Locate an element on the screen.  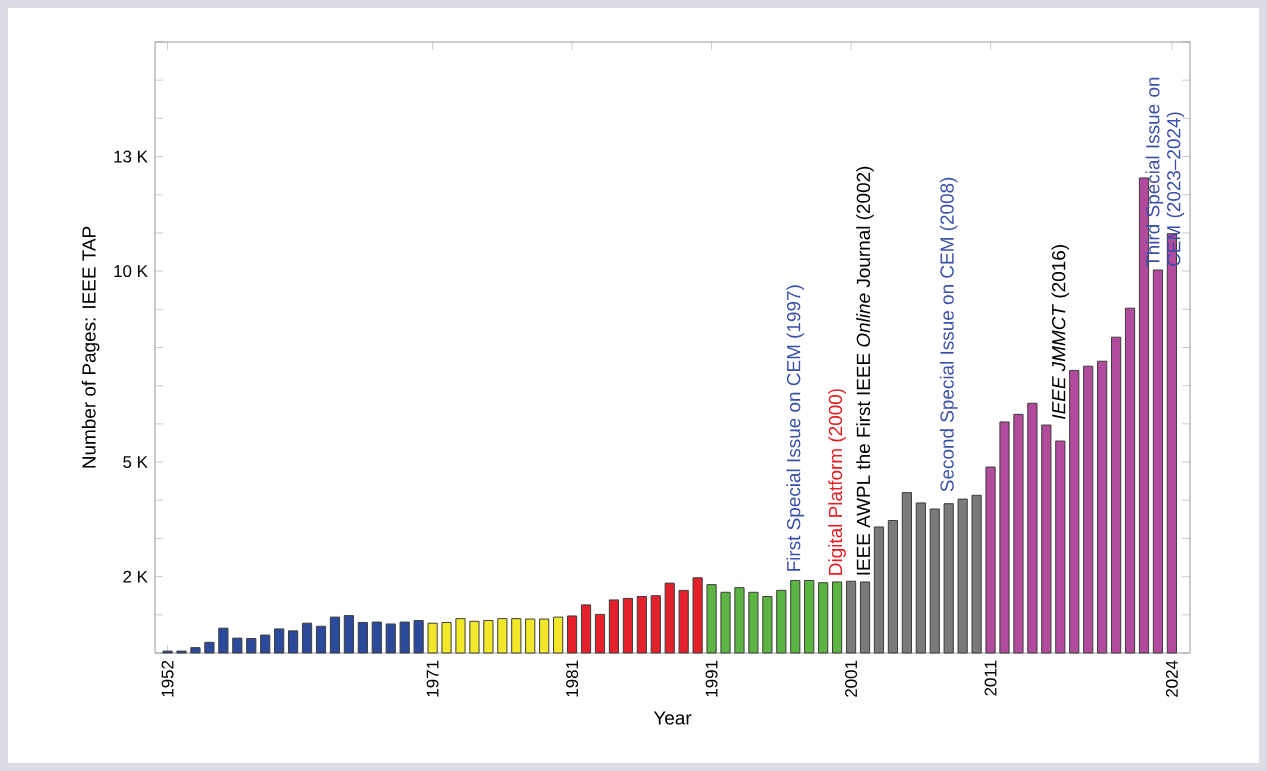
x-tick-label: 1952 is located at coordinates (167, 678).